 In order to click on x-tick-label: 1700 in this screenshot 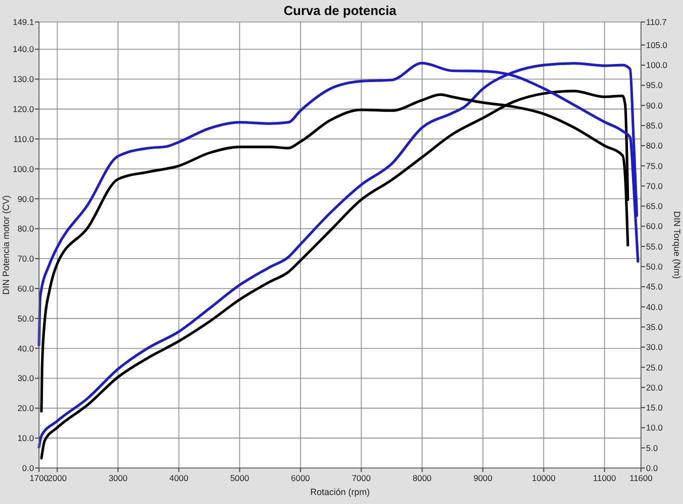, I will do `click(39, 478)`.